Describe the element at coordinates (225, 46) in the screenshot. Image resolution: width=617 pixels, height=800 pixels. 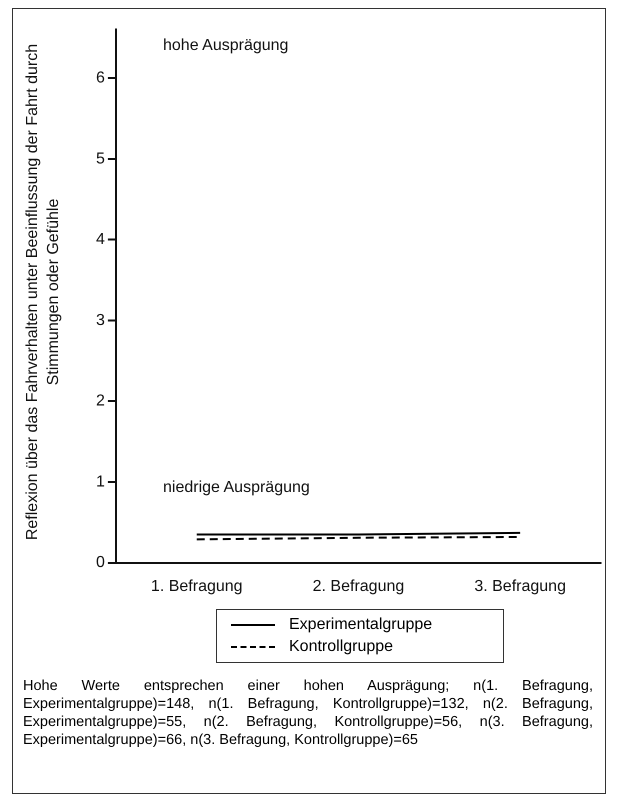
I see `annotation: hohe Ausprägung` at that location.